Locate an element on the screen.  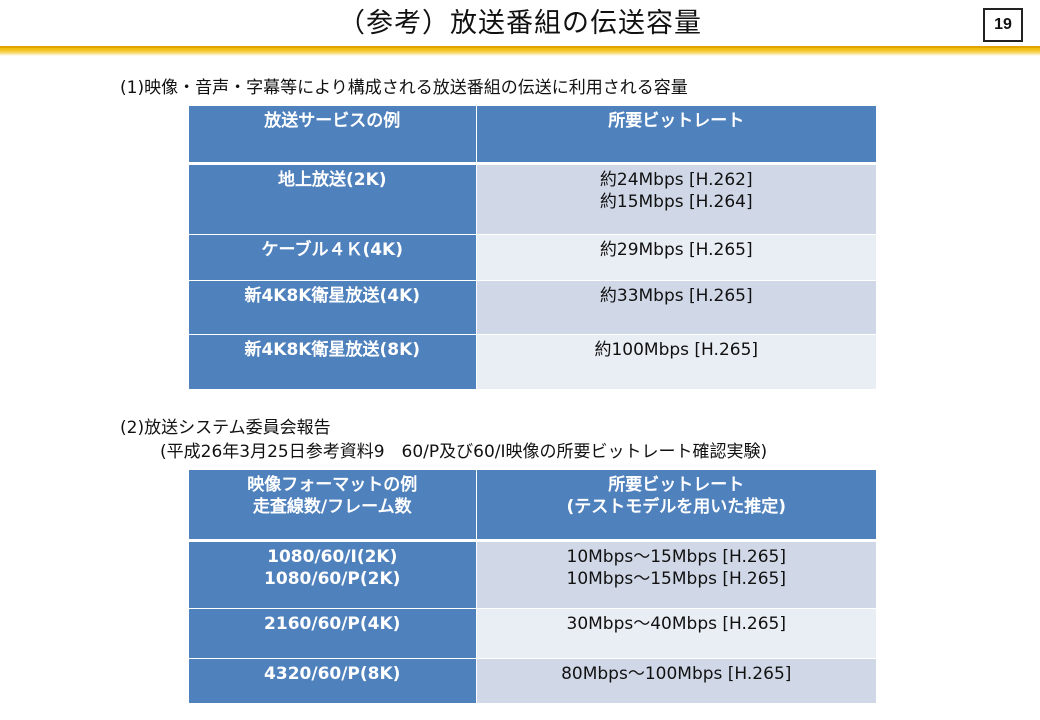
section2-title: (2)放送システム委員会報告 is located at coordinates (225, 428).